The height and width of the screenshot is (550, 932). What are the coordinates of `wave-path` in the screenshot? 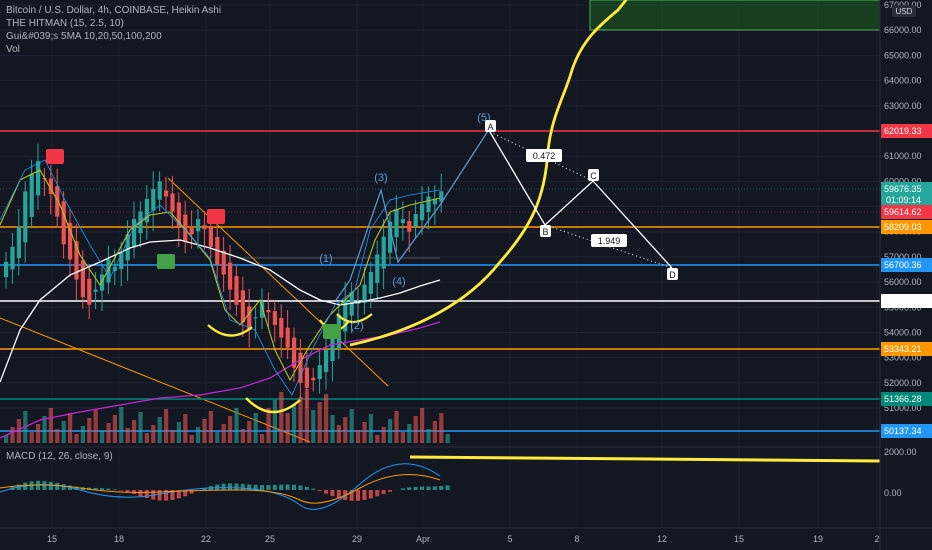 It's located at (412, 215).